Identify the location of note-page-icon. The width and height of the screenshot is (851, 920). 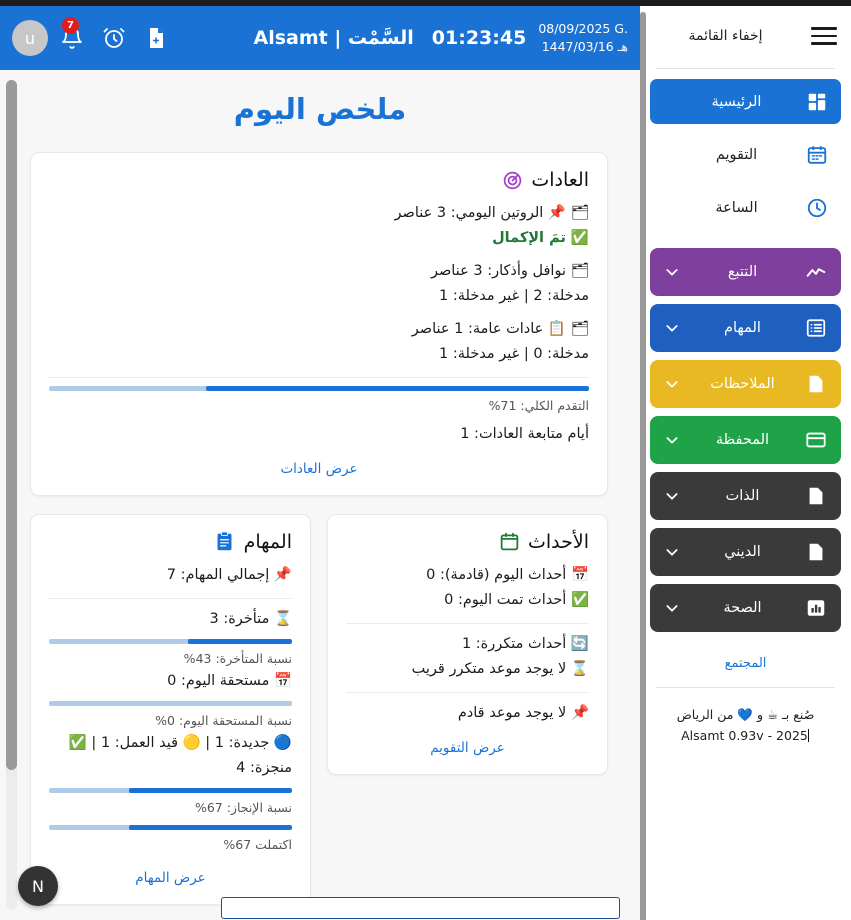
(816, 552).